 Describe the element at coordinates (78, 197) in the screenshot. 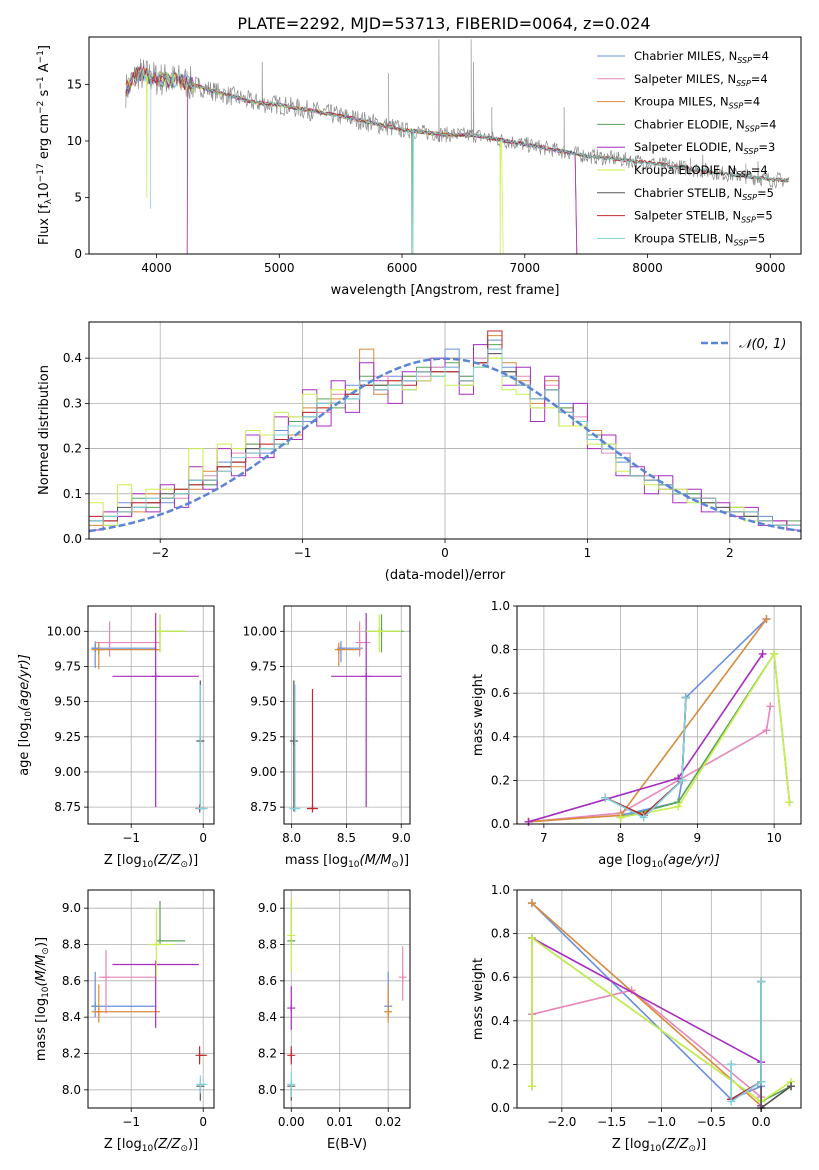

I see `spectrum-y-tick-label: 5` at that location.